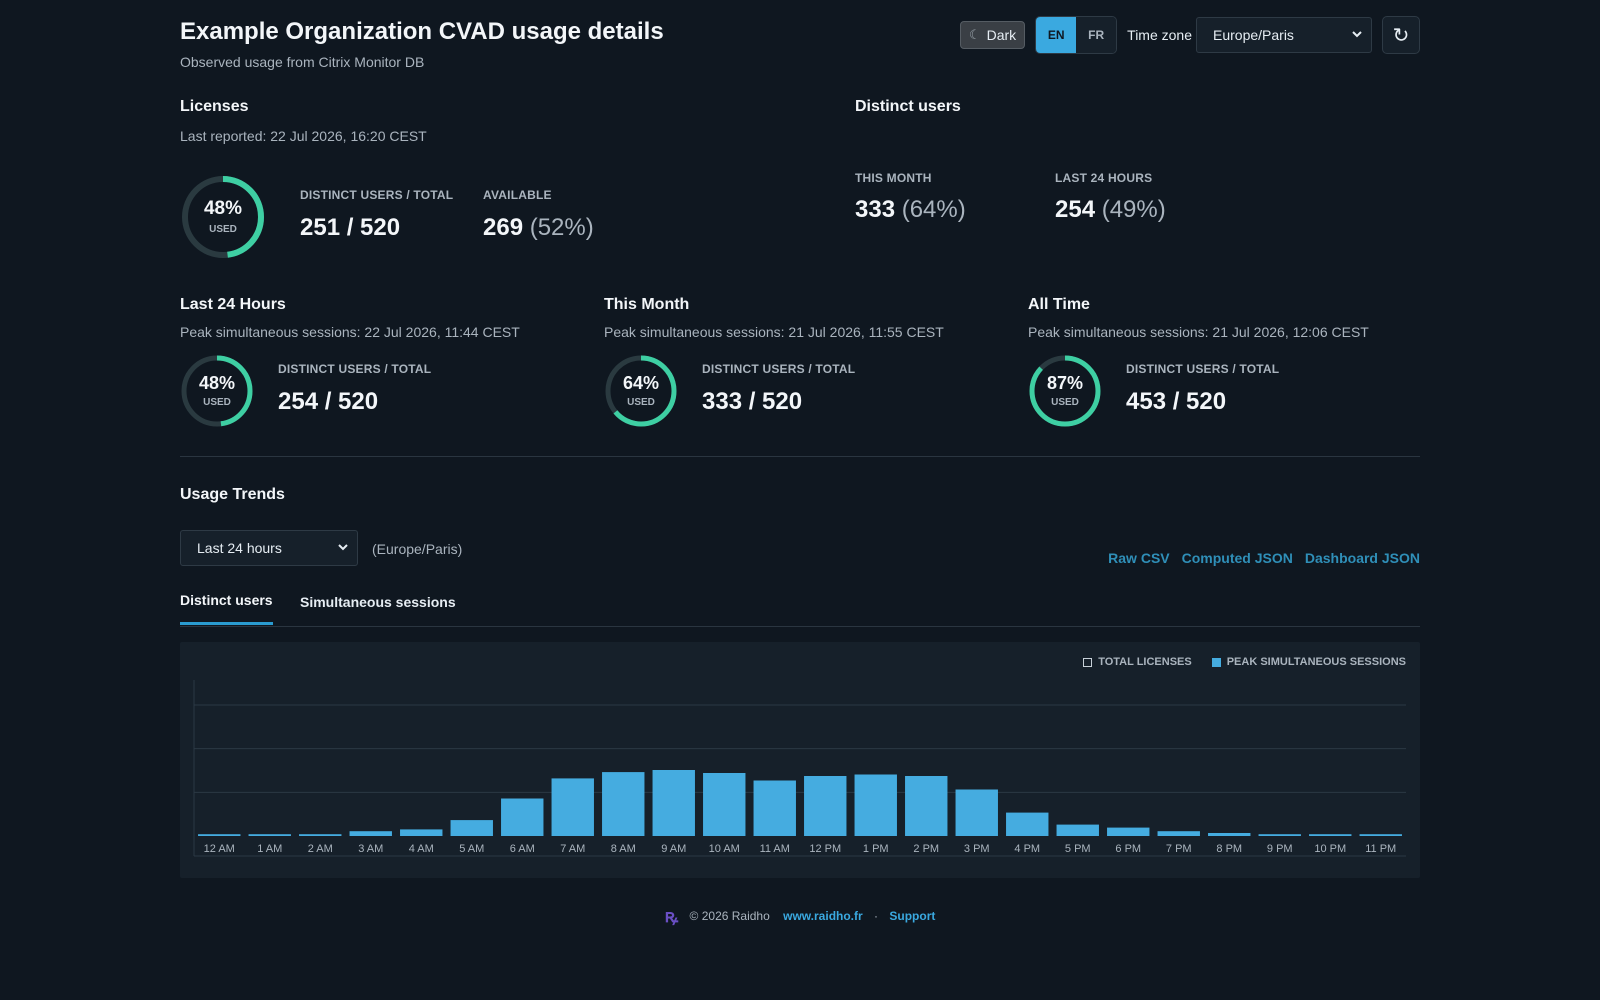 The image size is (1600, 1000). What do you see at coordinates (893, 178) in the screenshot?
I see `this-month-label: THIS MONTH` at bounding box center [893, 178].